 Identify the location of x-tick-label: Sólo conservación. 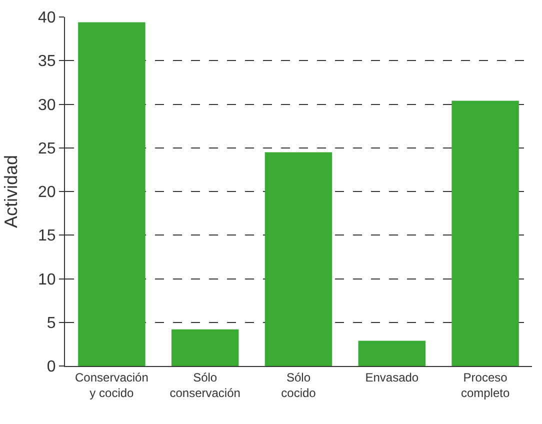
(205, 385).